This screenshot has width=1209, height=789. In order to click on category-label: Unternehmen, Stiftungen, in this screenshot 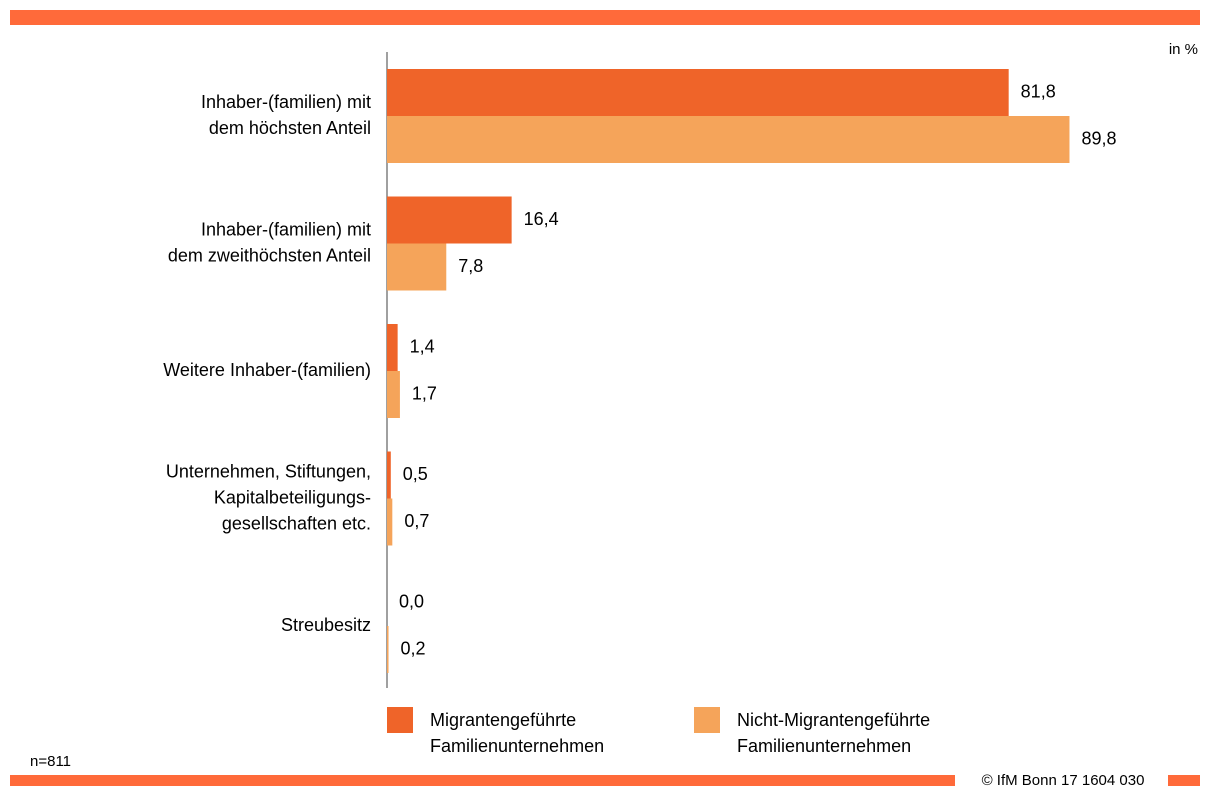, I will do `click(268, 471)`.